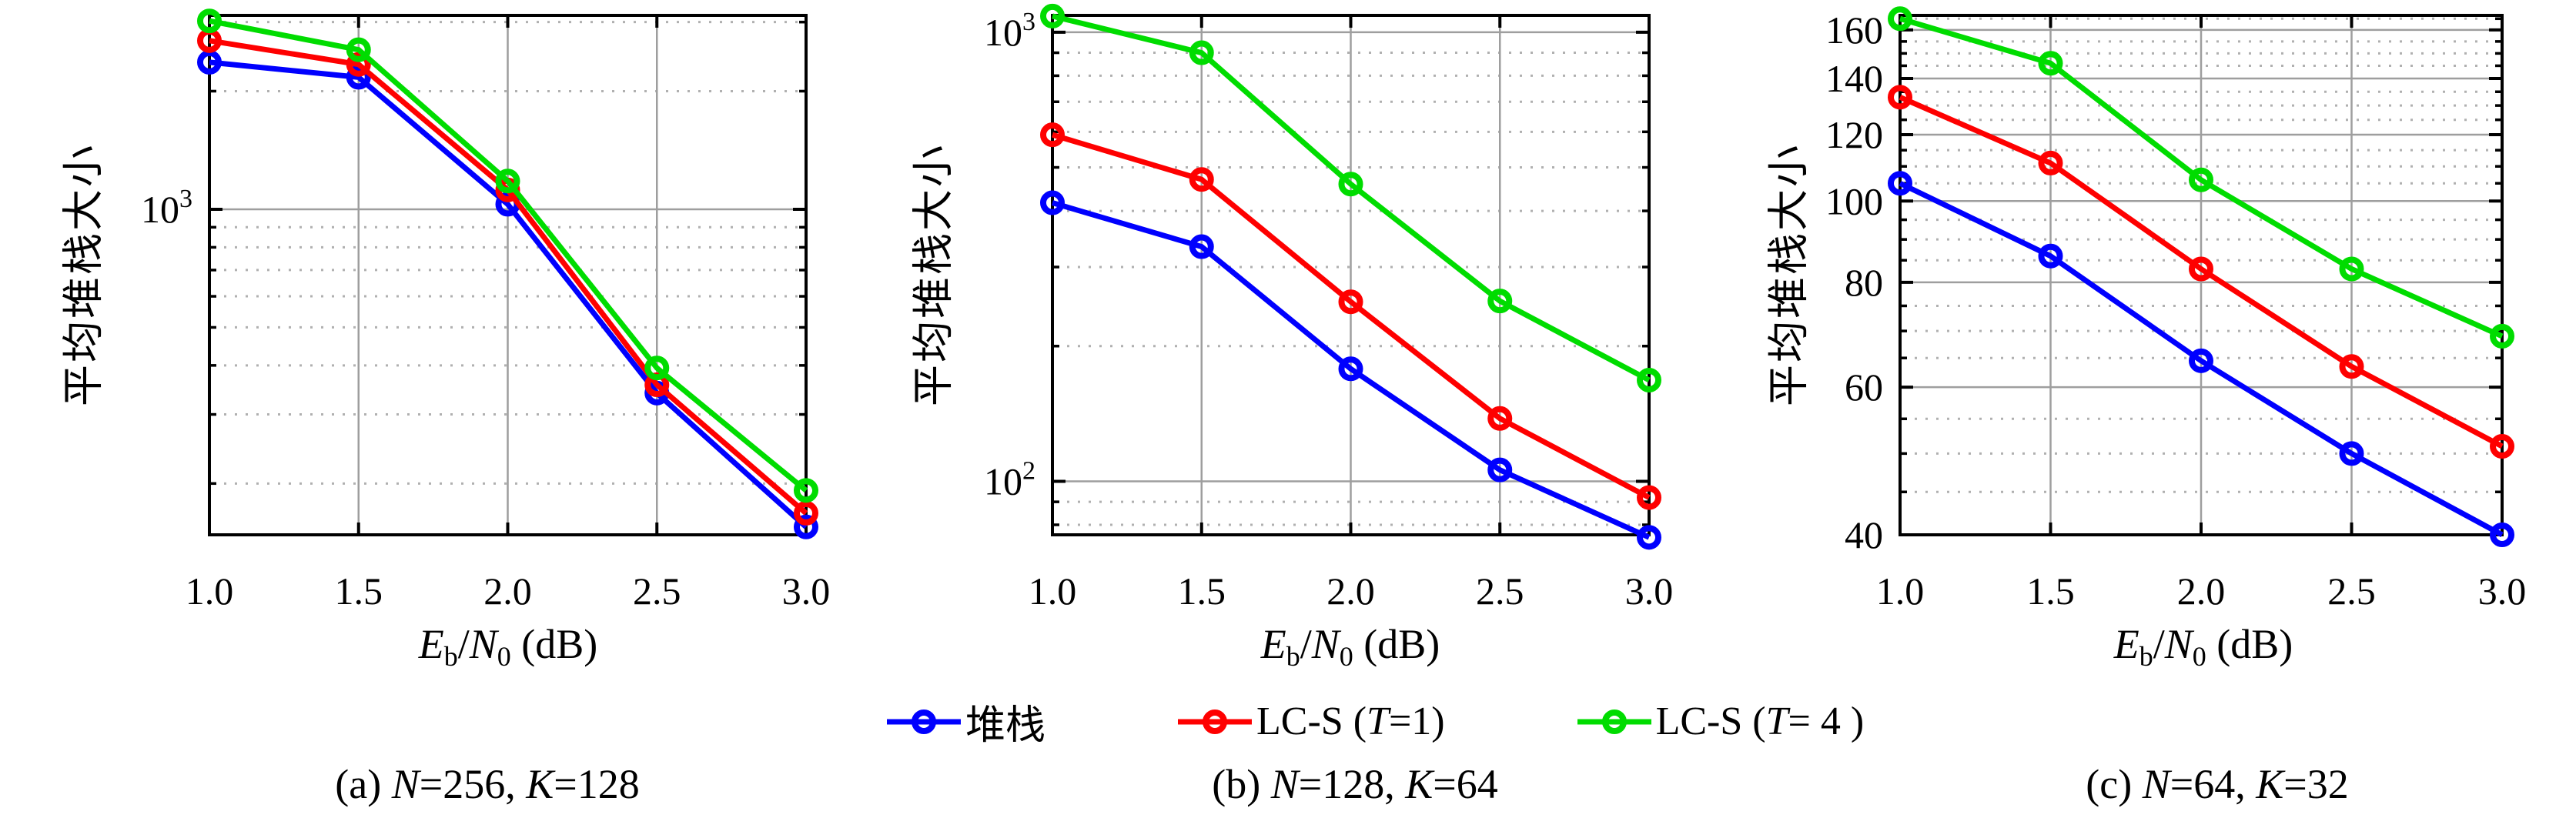 This screenshot has height=818, width=2576. Describe the element at coordinates (406, 784) in the screenshot. I see `caption-a-N: N` at that location.